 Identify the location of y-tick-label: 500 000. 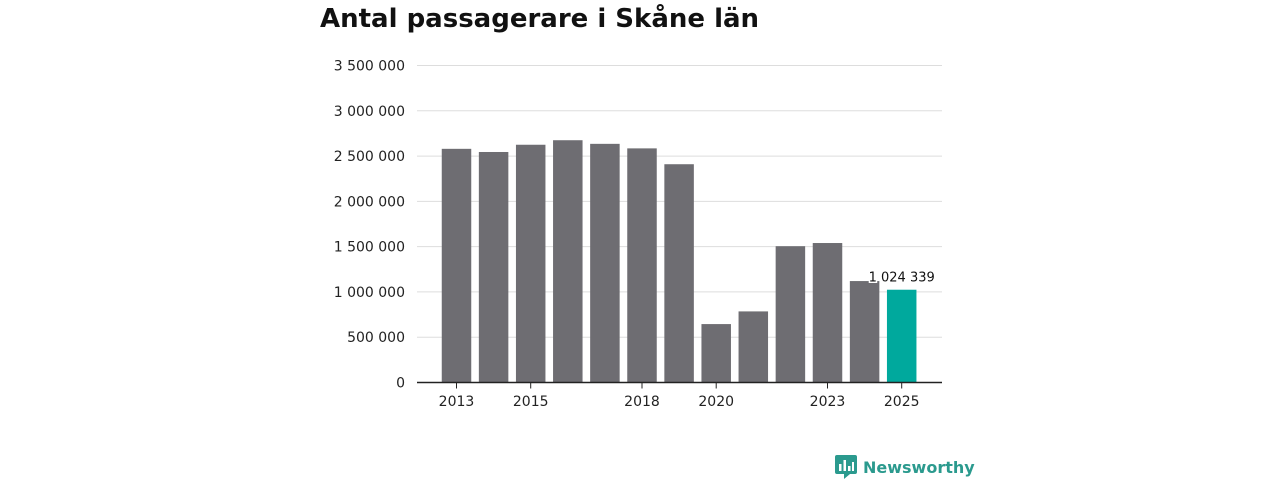
(376, 338).